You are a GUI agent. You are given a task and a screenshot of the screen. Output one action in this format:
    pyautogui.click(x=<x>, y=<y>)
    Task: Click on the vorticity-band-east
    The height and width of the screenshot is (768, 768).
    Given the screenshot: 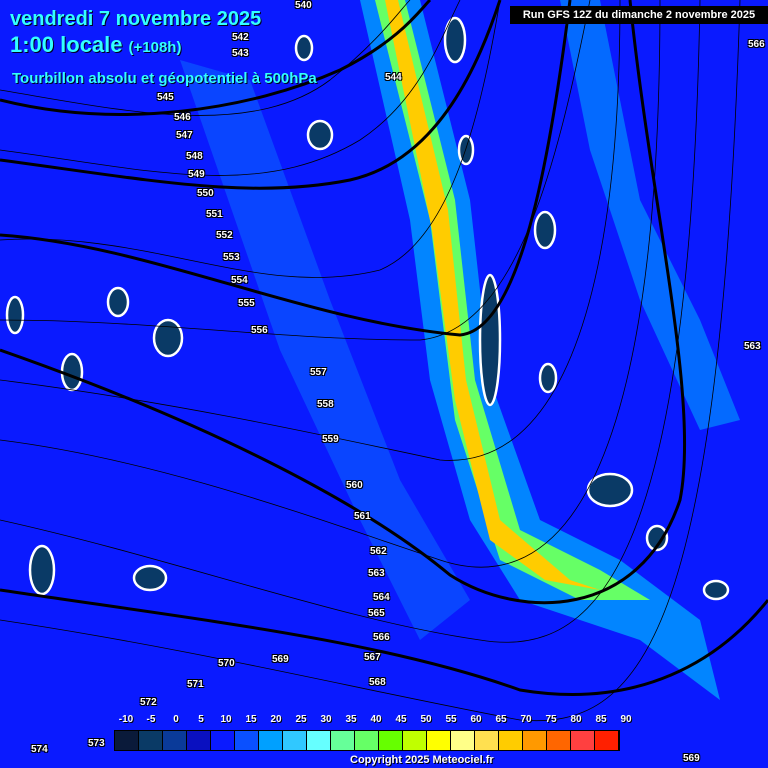 What is the action you would take?
    pyautogui.click(x=650, y=215)
    